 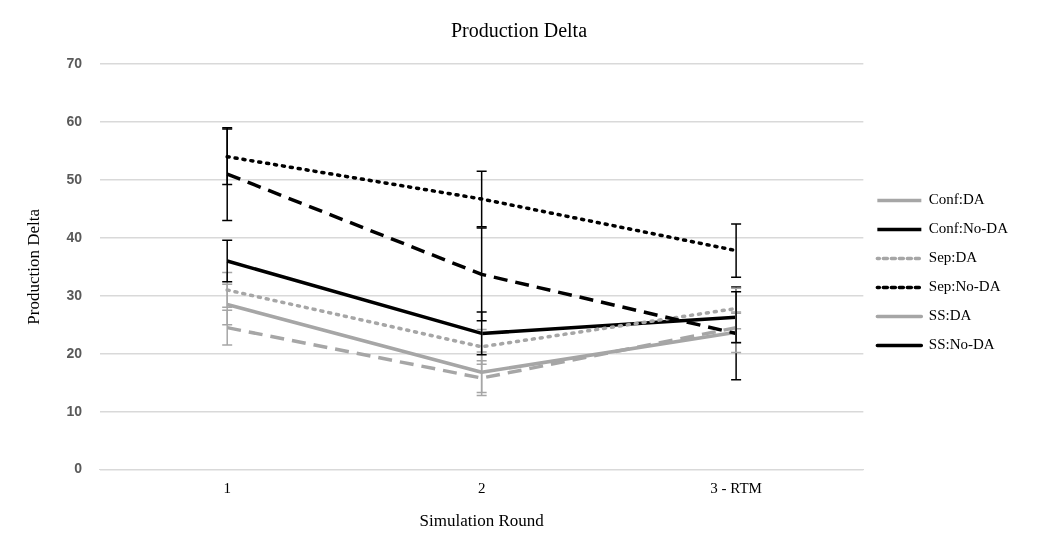 I want to click on x-tick-label: 3 - RTM, so click(x=736, y=487).